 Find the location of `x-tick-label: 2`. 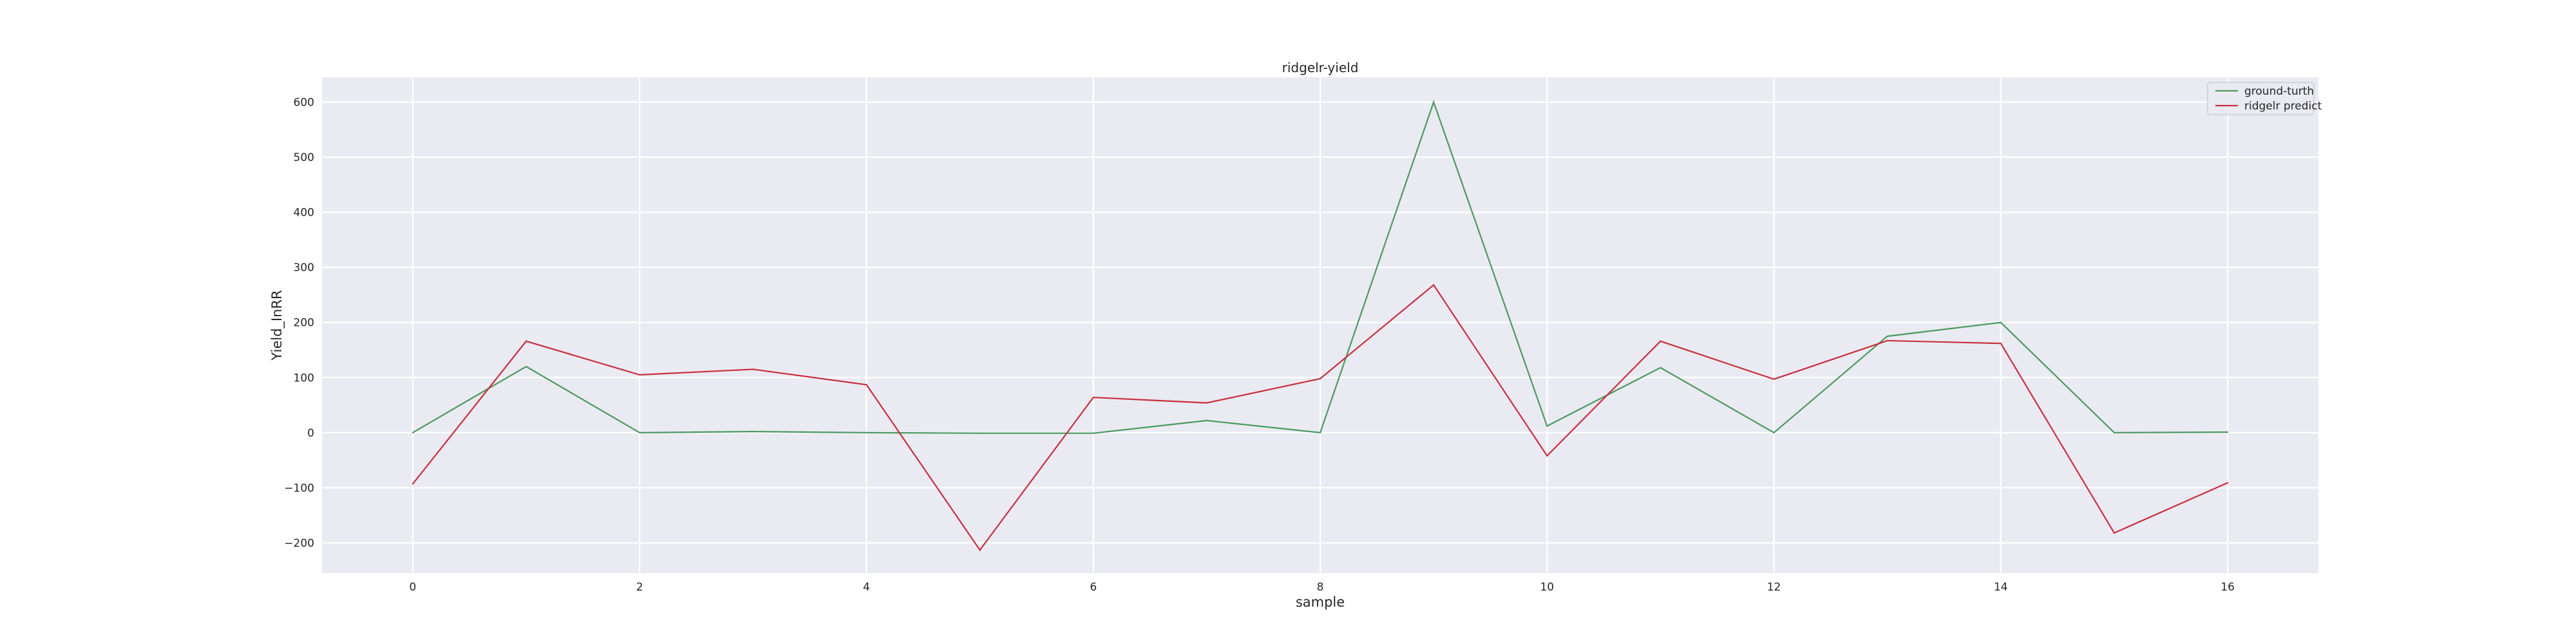

x-tick-label: 2 is located at coordinates (639, 587).